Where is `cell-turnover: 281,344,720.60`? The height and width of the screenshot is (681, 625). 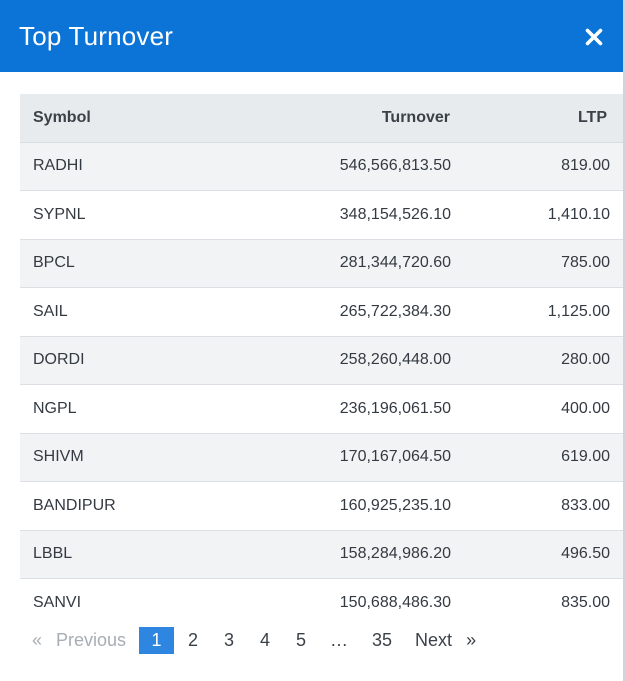
cell-turnover: 281,344,720.60 is located at coordinates (337, 263).